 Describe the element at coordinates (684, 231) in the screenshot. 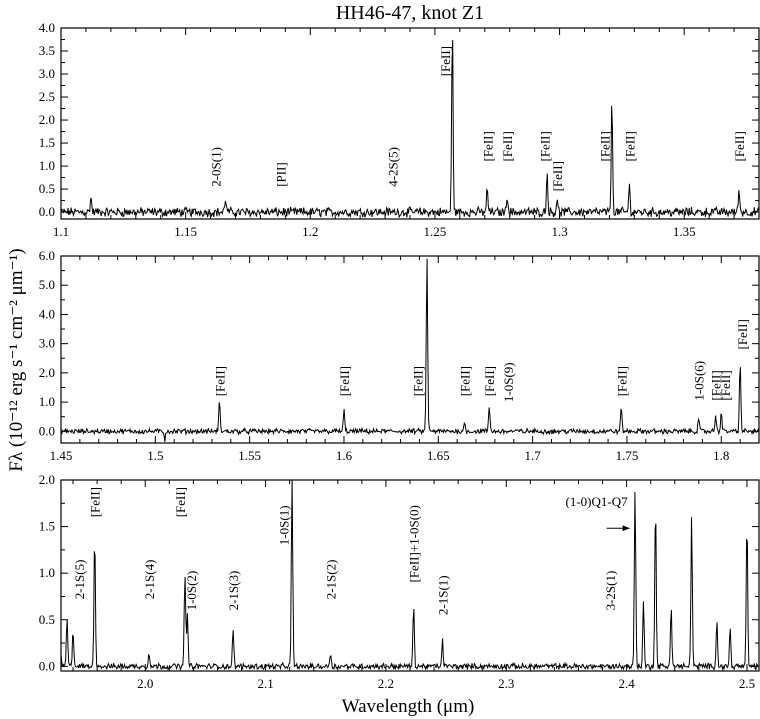

I see `x-tick-label: 1.35` at that location.